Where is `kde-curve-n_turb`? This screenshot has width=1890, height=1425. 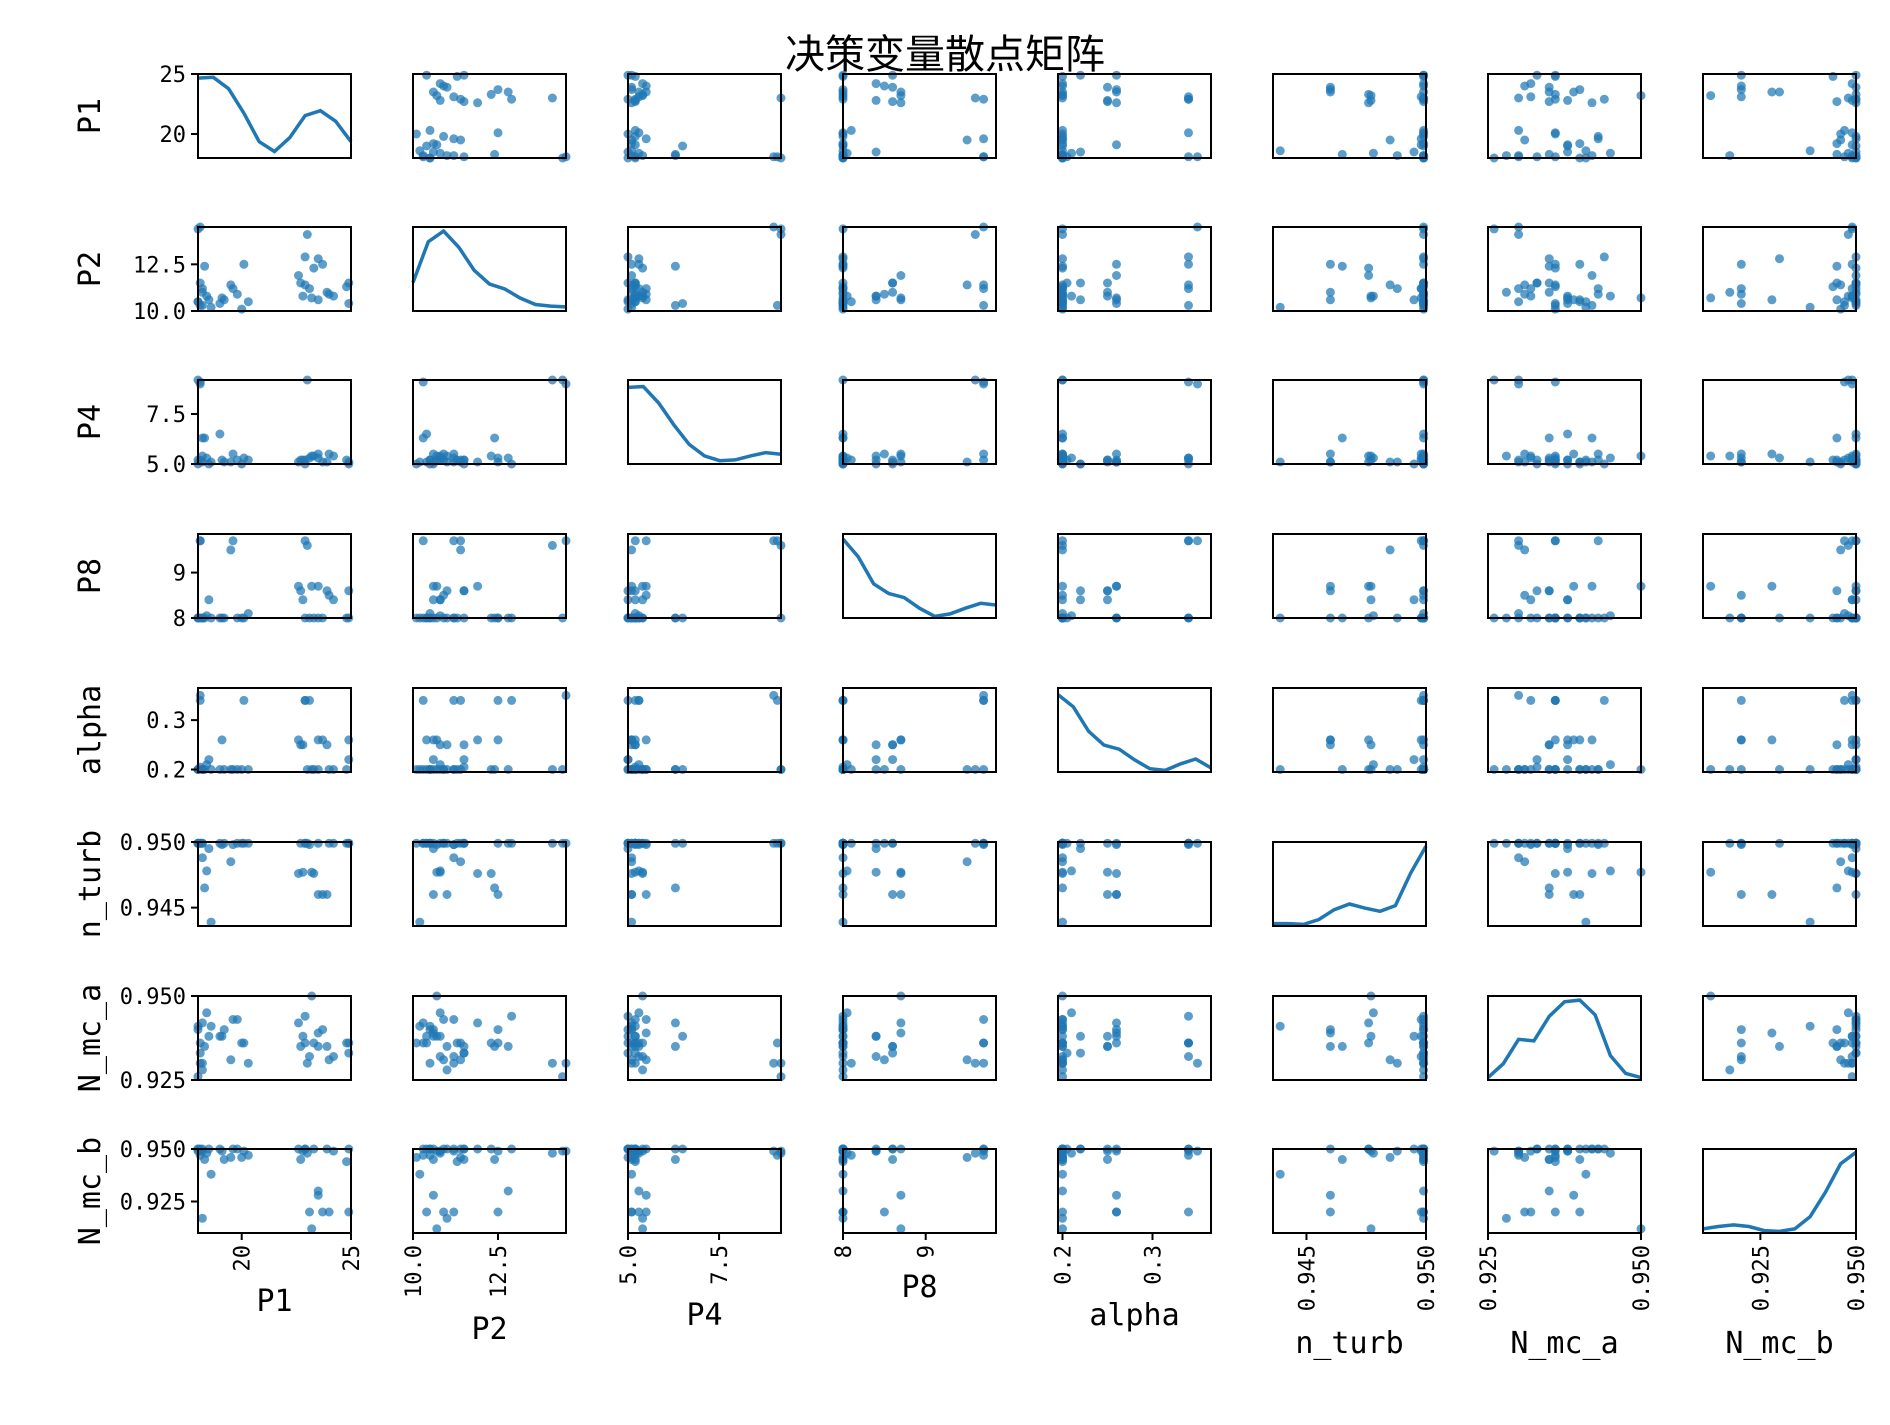 kde-curve-n_turb is located at coordinates (1350, 886).